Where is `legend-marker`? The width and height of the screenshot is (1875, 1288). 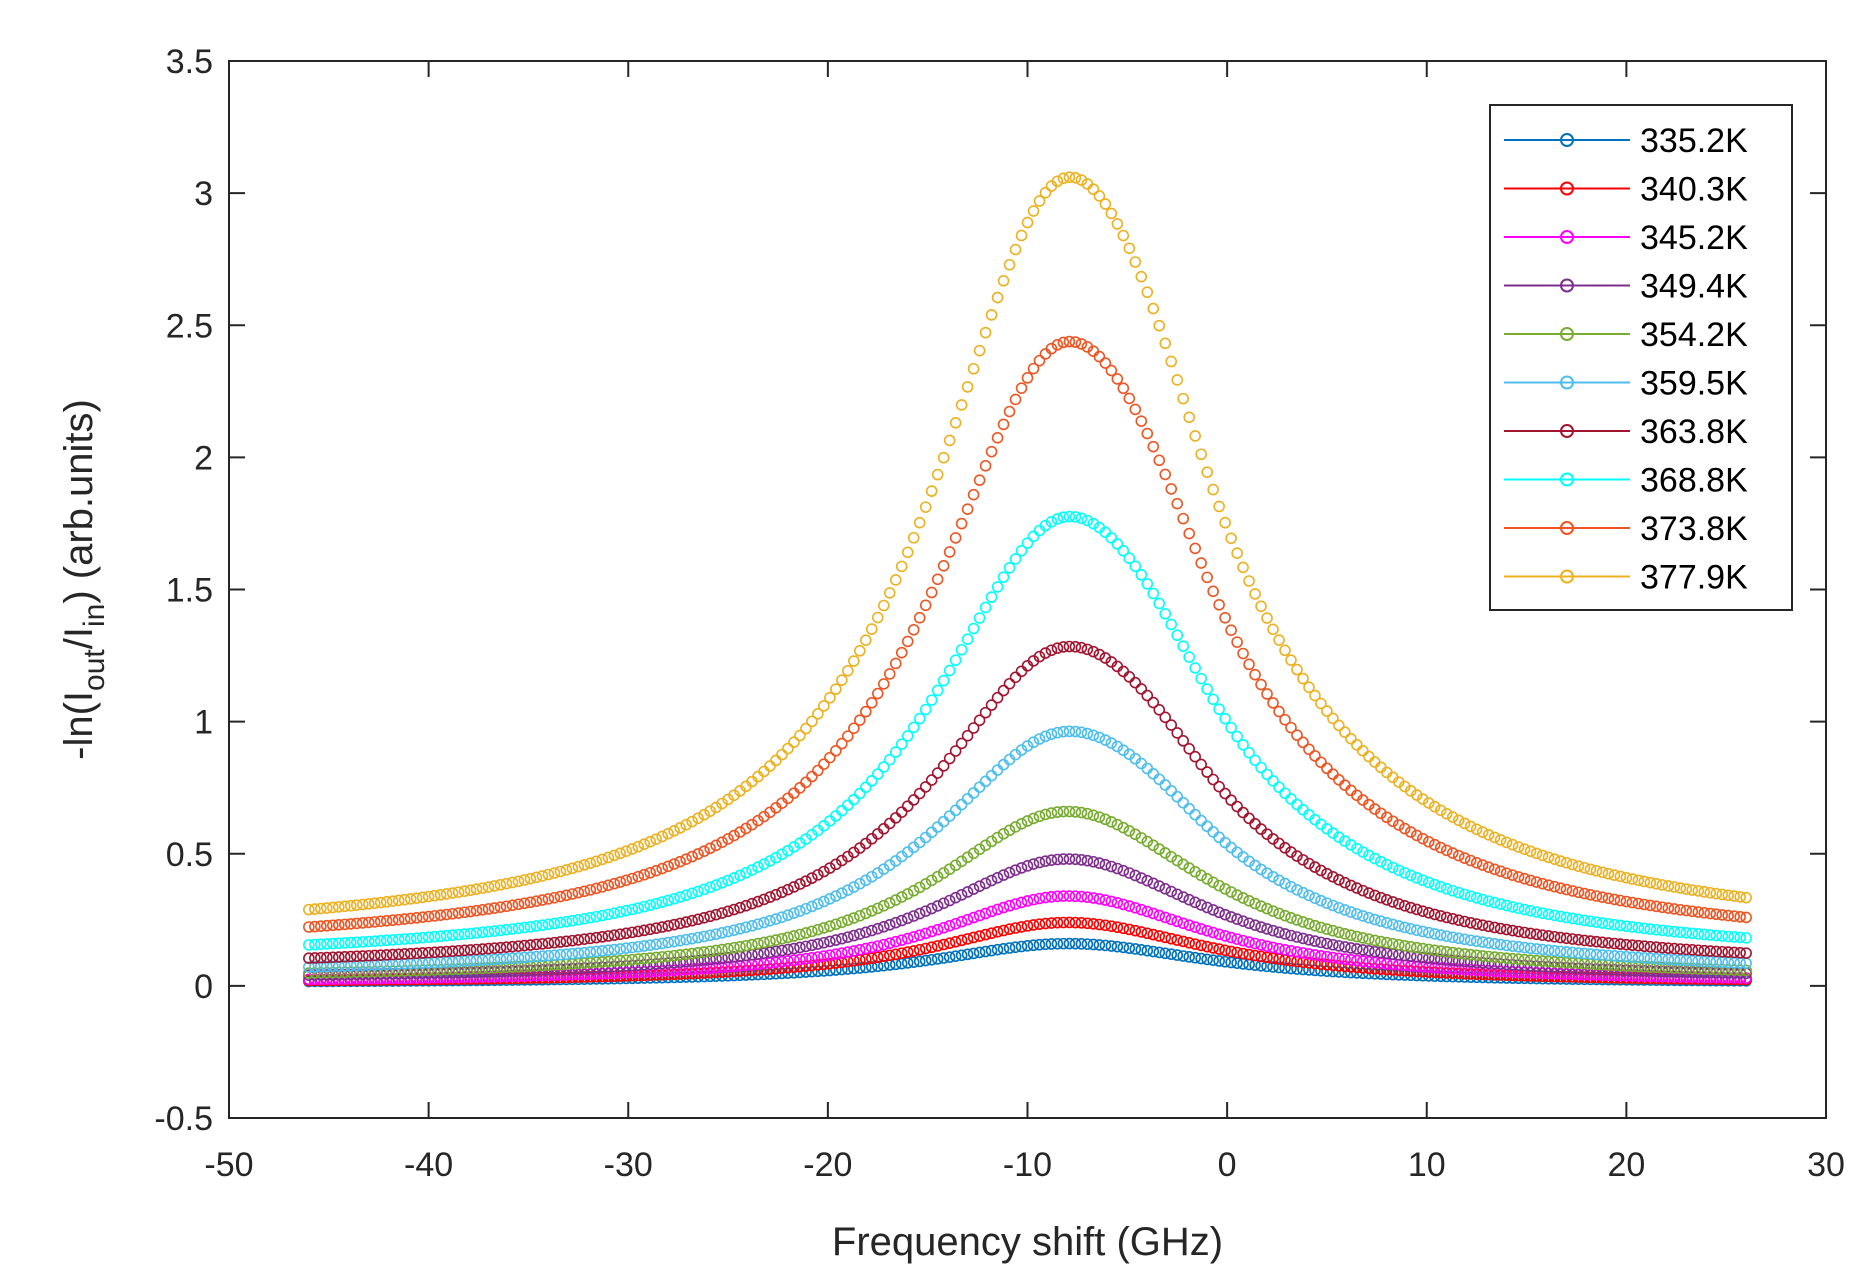
legend-marker is located at coordinates (1567, 479).